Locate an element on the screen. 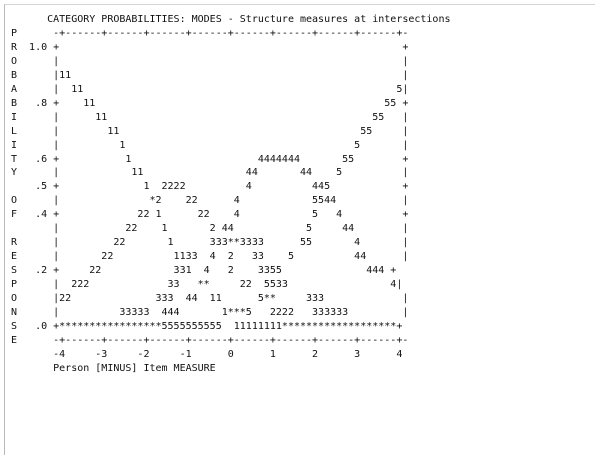  plot-row: I | 1 5 | is located at coordinates (210, 145).